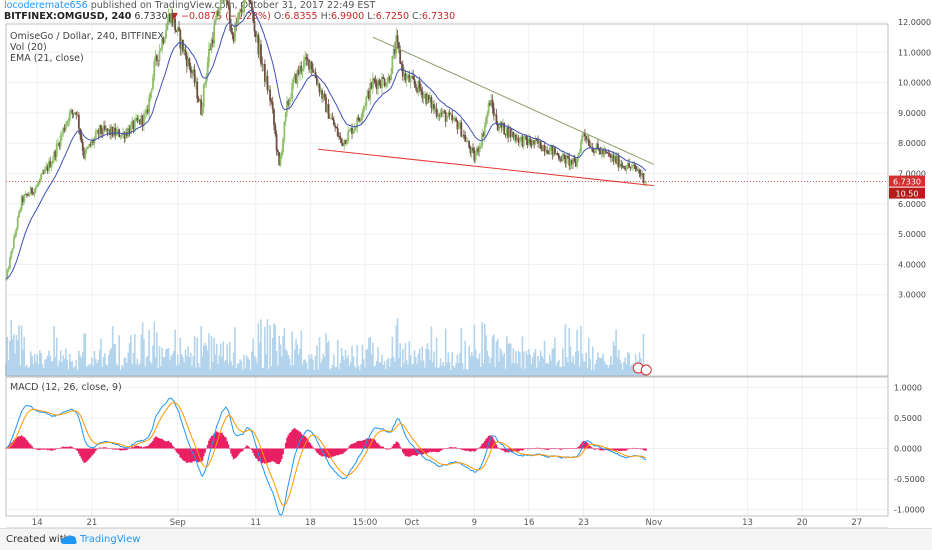  What do you see at coordinates (47, 58) in the screenshot?
I see `ema-legend: EMA (21, close)` at bounding box center [47, 58].